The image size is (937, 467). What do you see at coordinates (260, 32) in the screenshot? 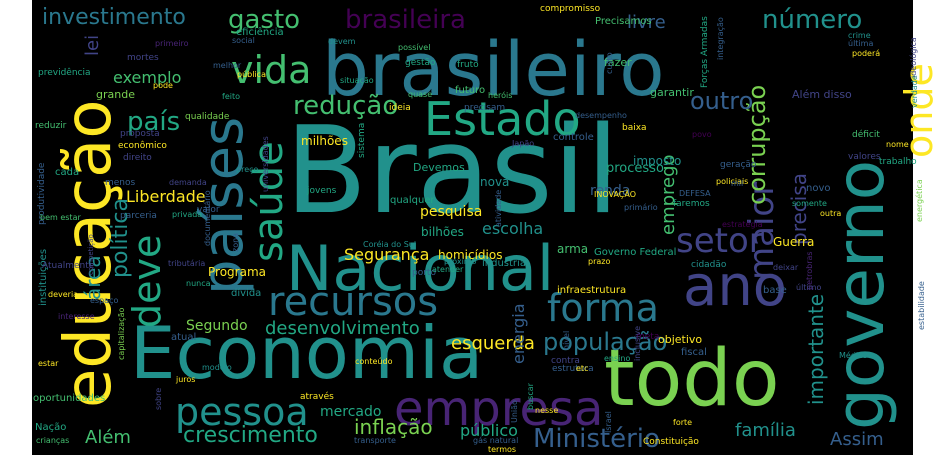
I see `cloud-word: eficiência` at bounding box center [260, 32].